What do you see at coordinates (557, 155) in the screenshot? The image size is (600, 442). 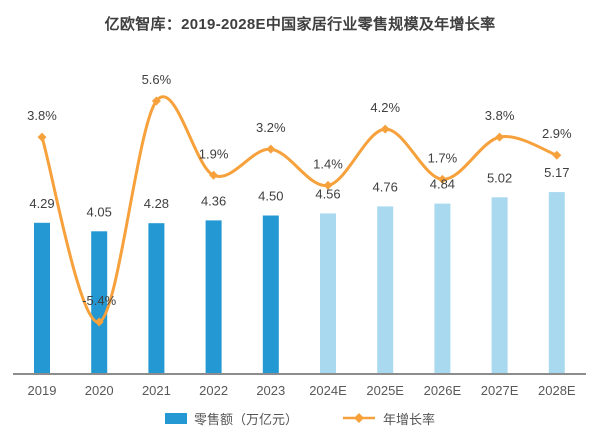 I see `growth-marker-2028E` at bounding box center [557, 155].